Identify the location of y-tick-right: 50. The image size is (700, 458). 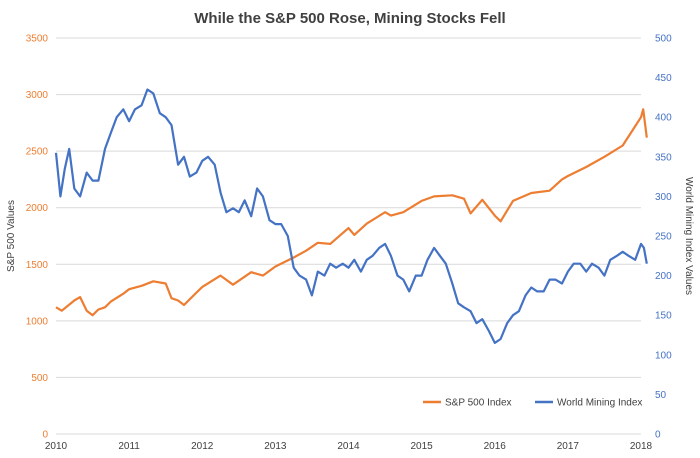
(661, 395).